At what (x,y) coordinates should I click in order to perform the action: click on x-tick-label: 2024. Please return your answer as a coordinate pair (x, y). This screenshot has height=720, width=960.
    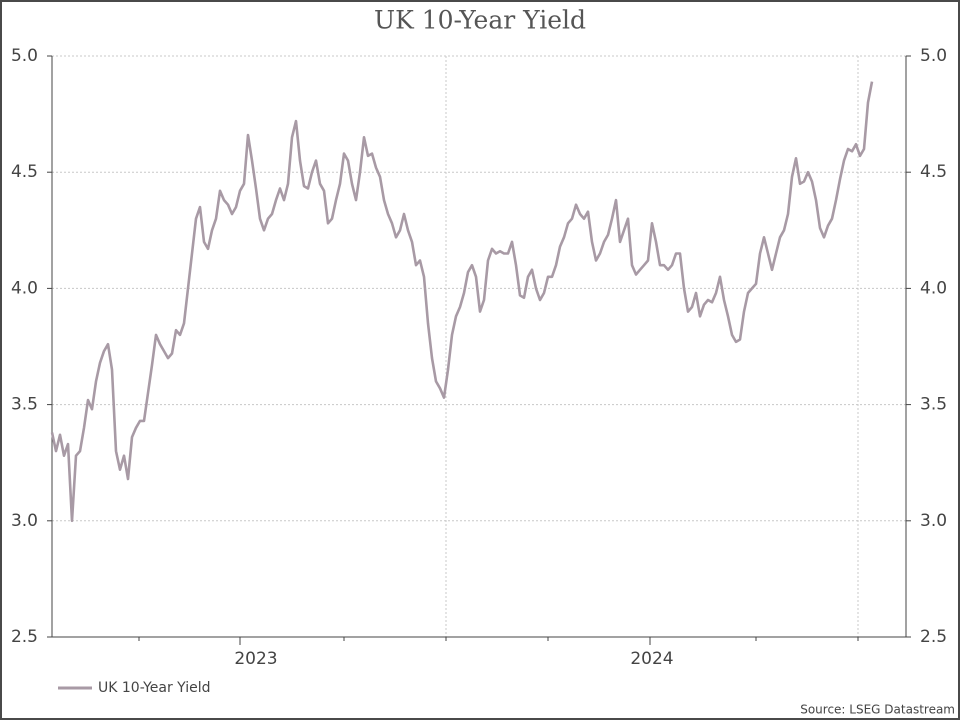
    Looking at the image, I should click on (651, 659).